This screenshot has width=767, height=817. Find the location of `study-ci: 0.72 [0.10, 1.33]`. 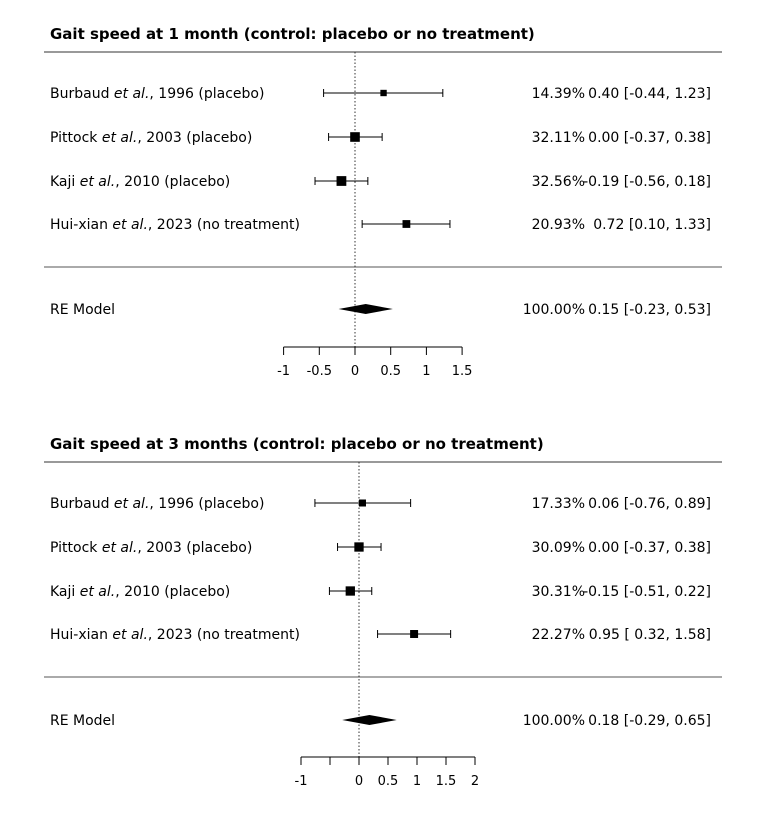

study-ci: 0.72 [0.10, 1.33] is located at coordinates (652, 225).